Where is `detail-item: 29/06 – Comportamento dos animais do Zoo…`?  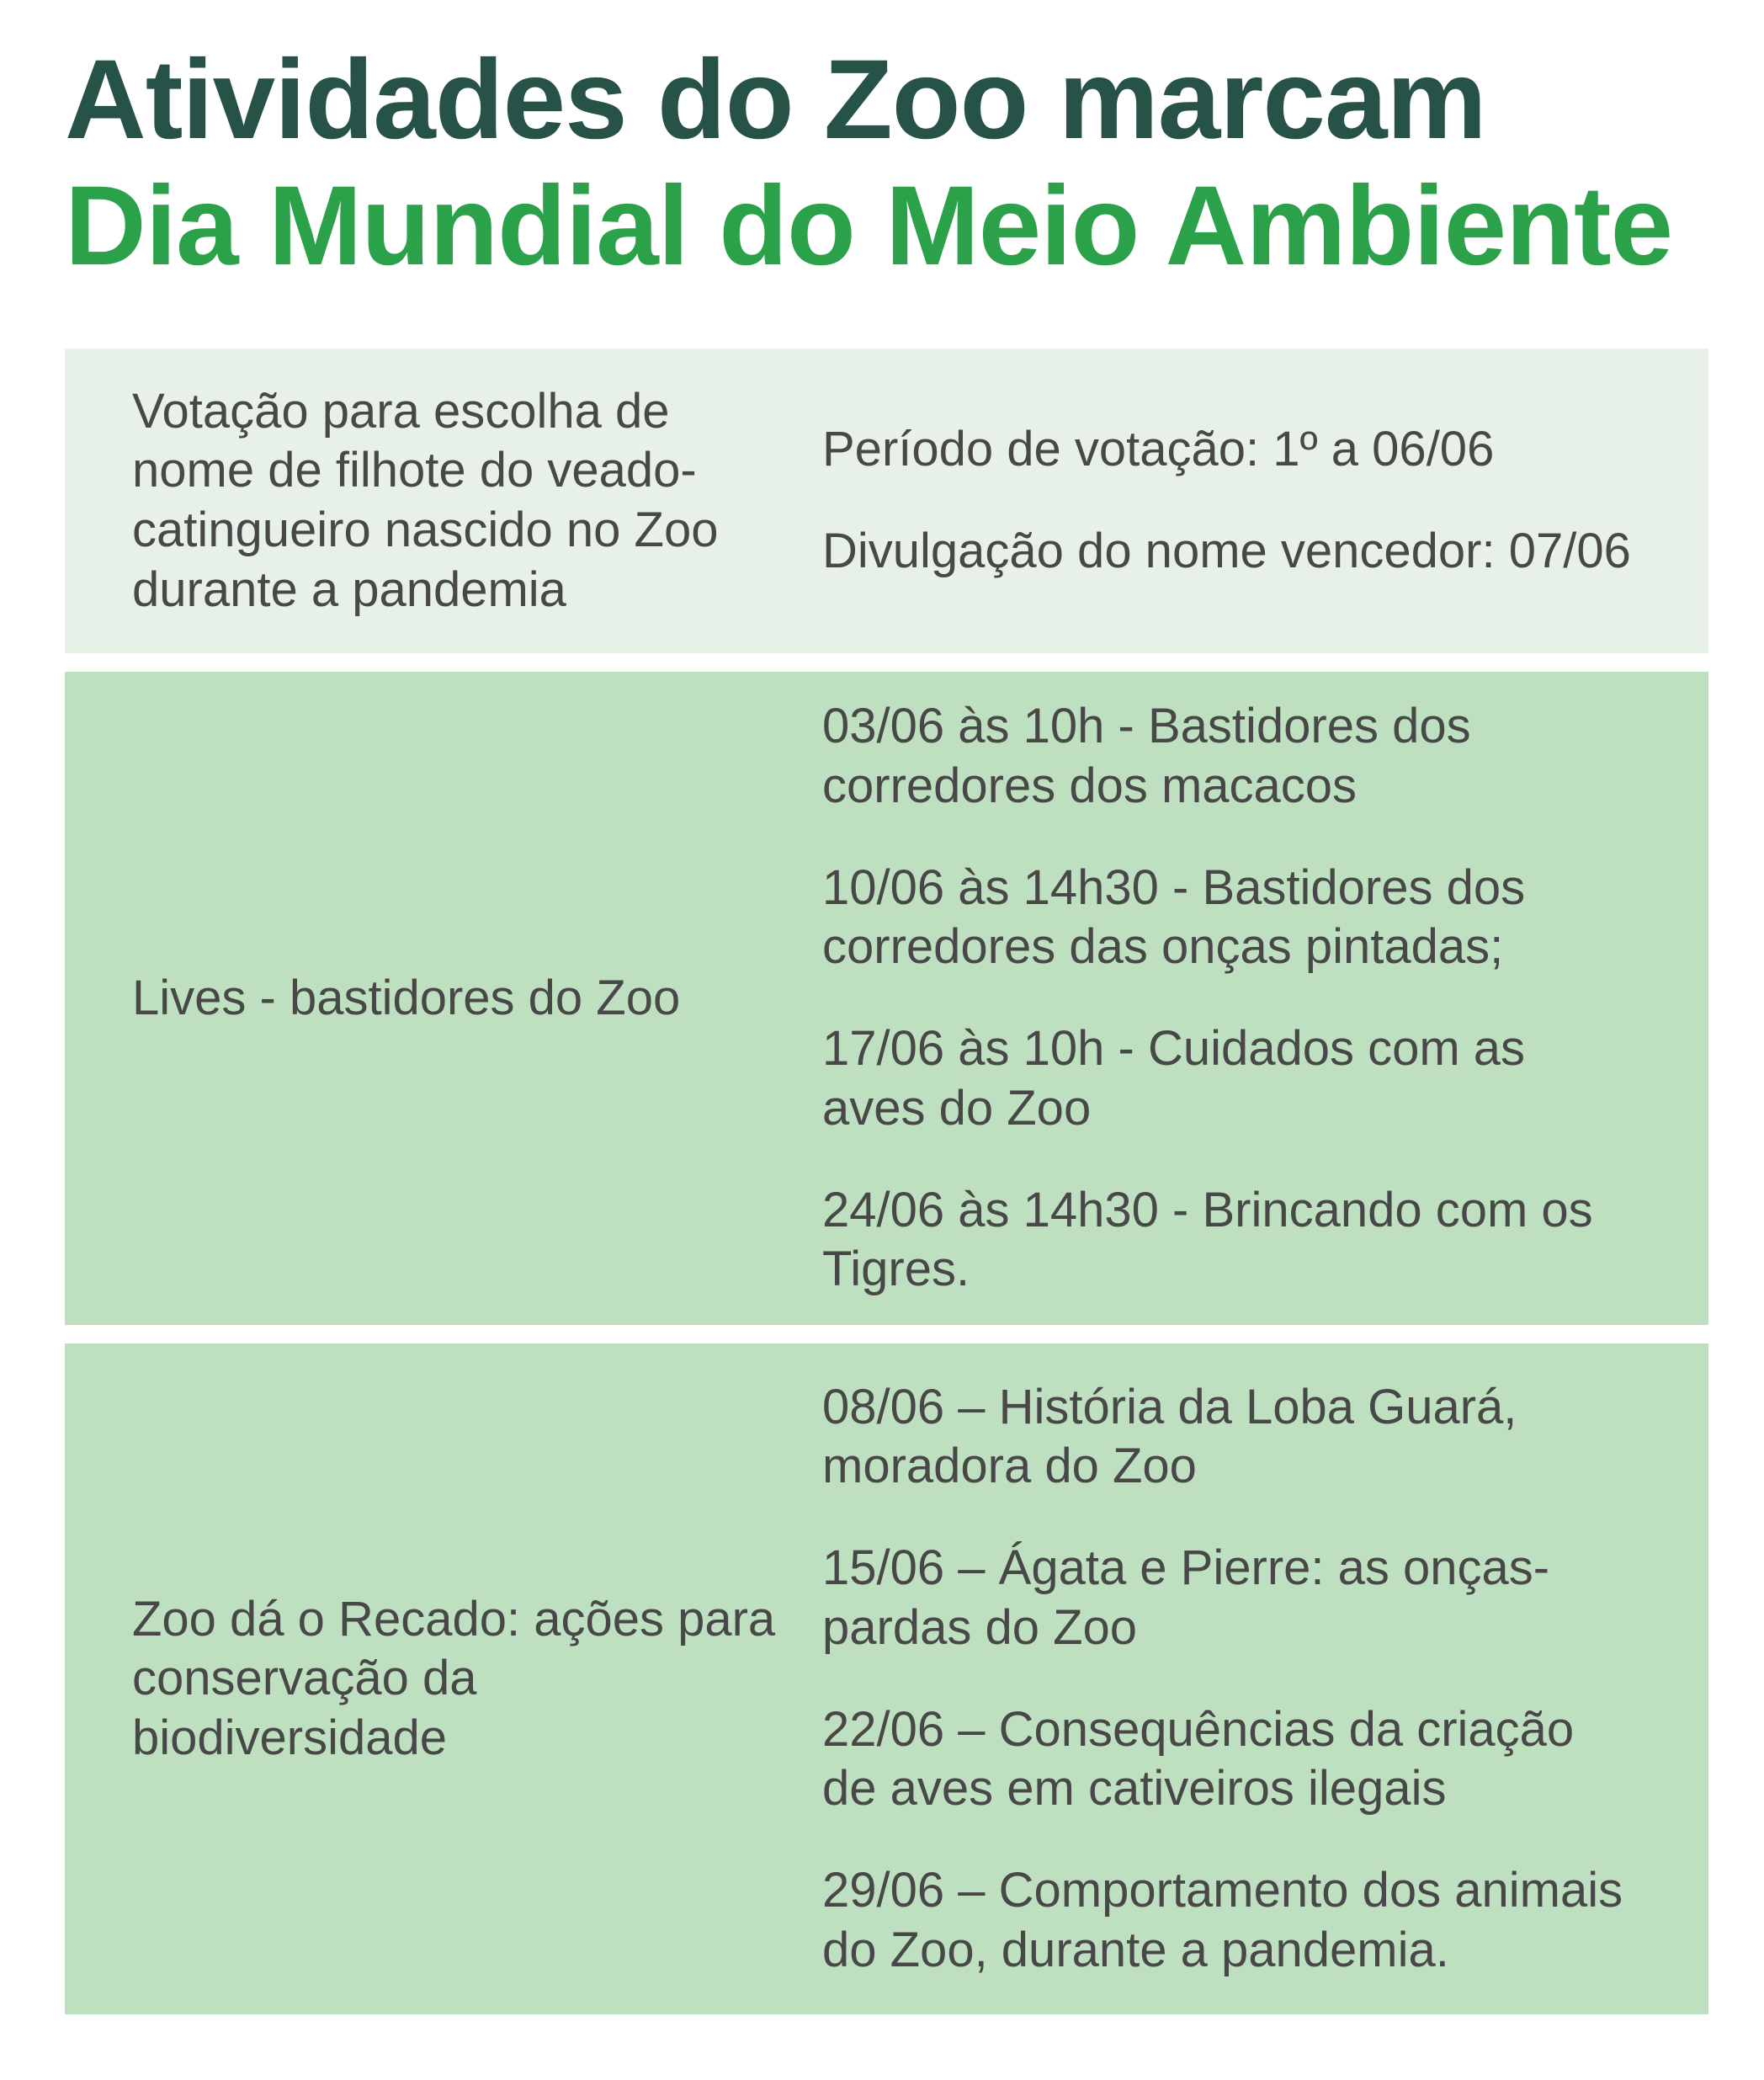 detail-item: 29/06 – Comportamento dos animais do Zoo… is located at coordinates (1223, 1920).